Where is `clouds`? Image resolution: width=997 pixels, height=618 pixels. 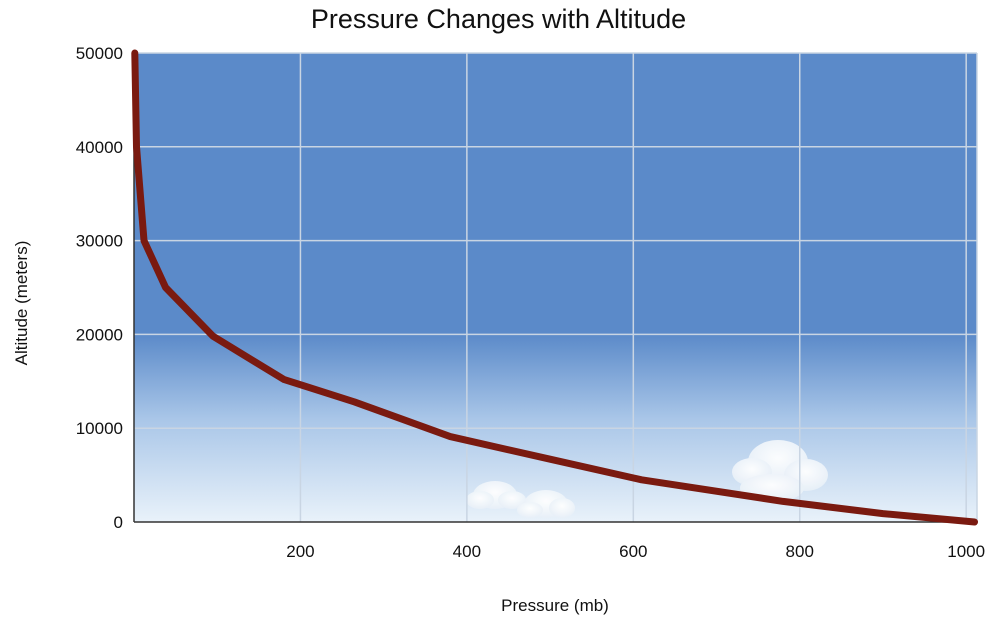 clouds is located at coordinates (647, 479).